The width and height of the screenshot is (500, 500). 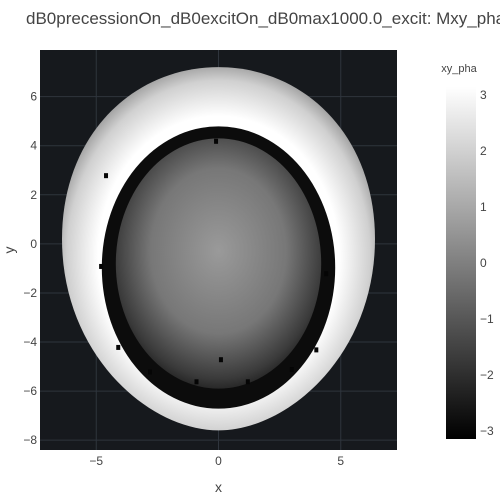 What do you see at coordinates (30, 440) in the screenshot?
I see `y-tick-label: −8` at bounding box center [30, 440].